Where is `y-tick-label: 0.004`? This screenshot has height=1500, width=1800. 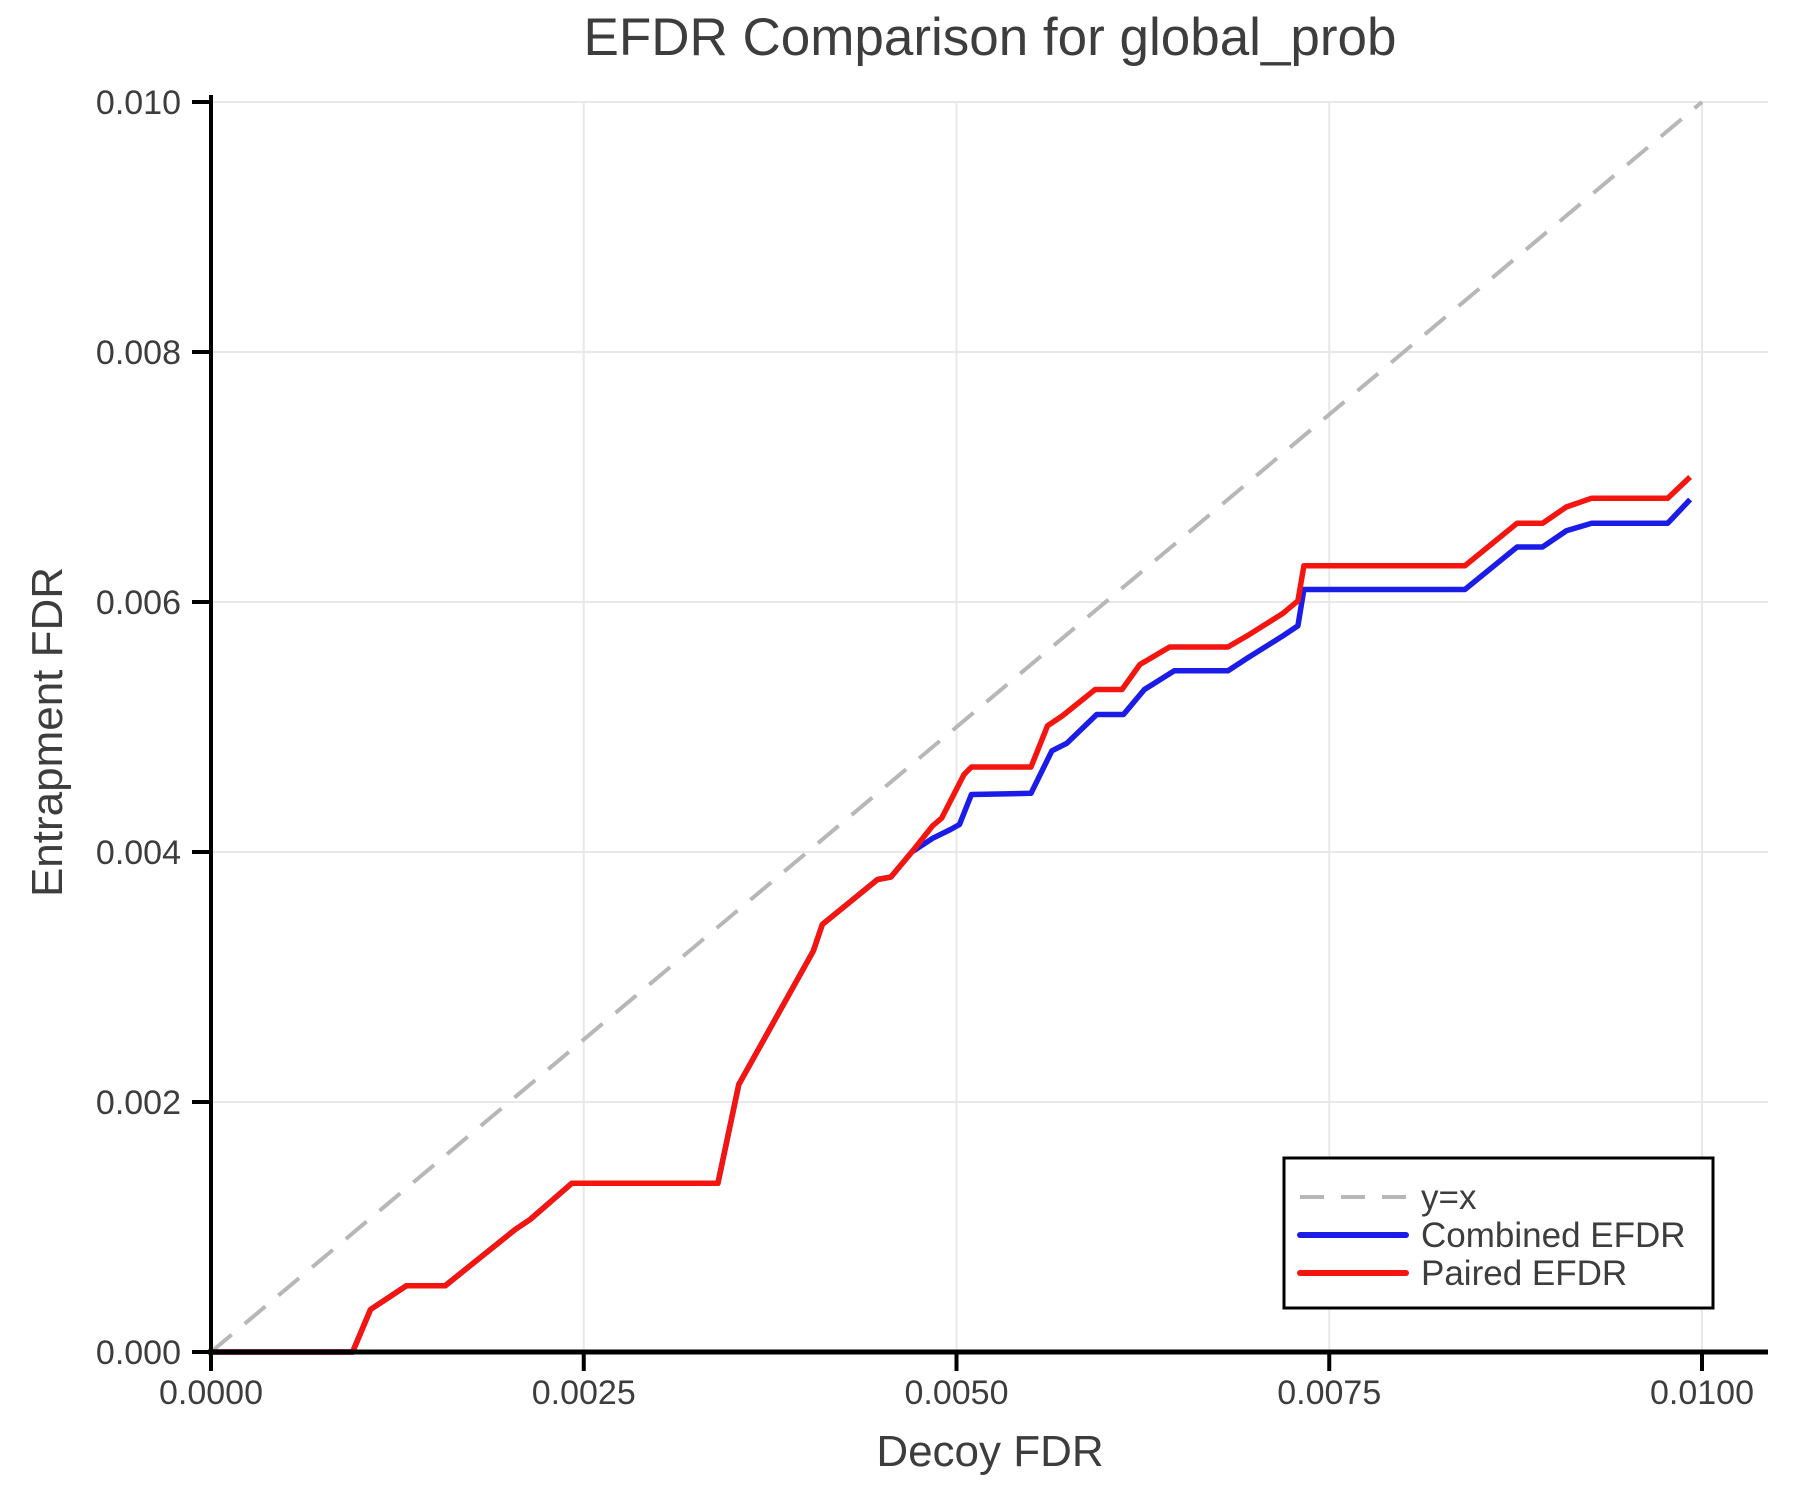
y-tick-label: 0.004 is located at coordinates (138, 853).